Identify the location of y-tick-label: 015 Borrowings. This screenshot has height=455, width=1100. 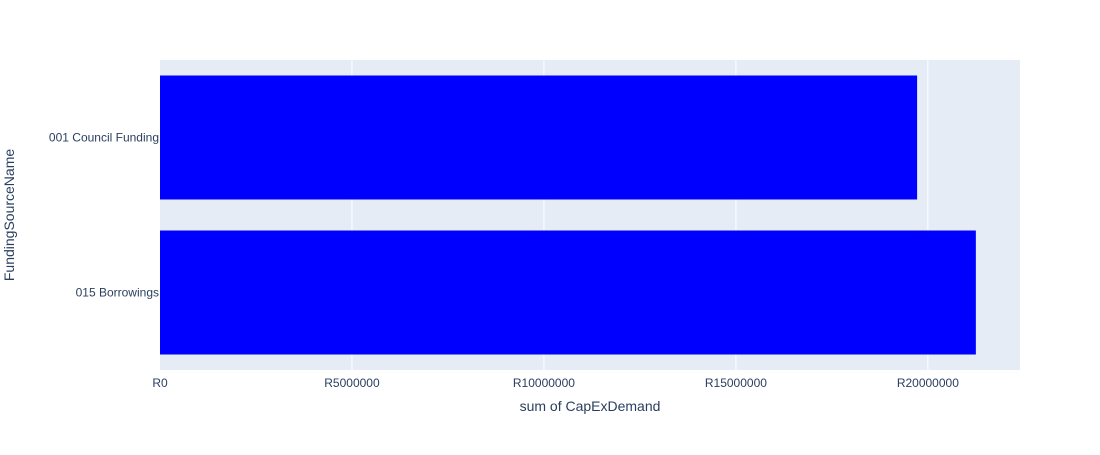
(117, 293).